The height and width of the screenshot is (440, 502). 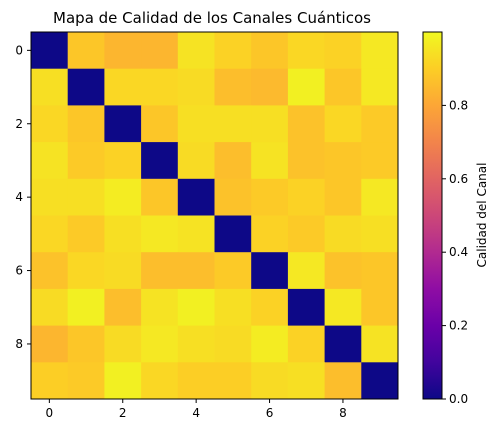 I want to click on colorbar-label: Calidad del Canal, so click(x=482, y=215).